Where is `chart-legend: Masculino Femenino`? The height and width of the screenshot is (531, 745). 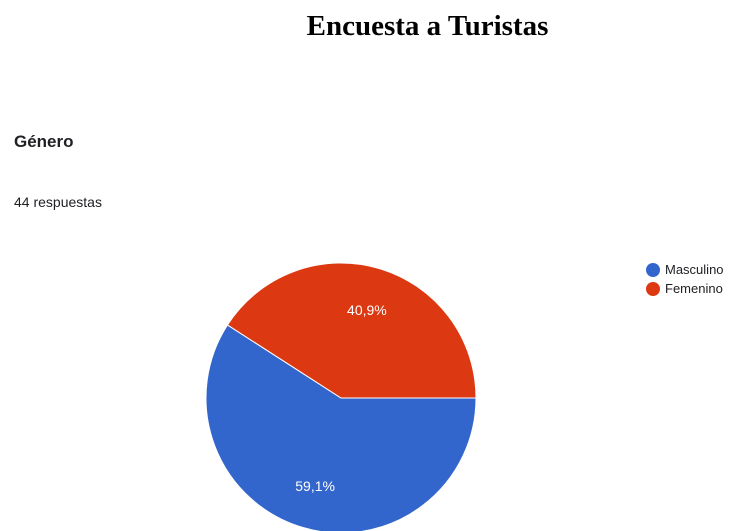 chart-legend: Masculino Femenino is located at coordinates (685, 279).